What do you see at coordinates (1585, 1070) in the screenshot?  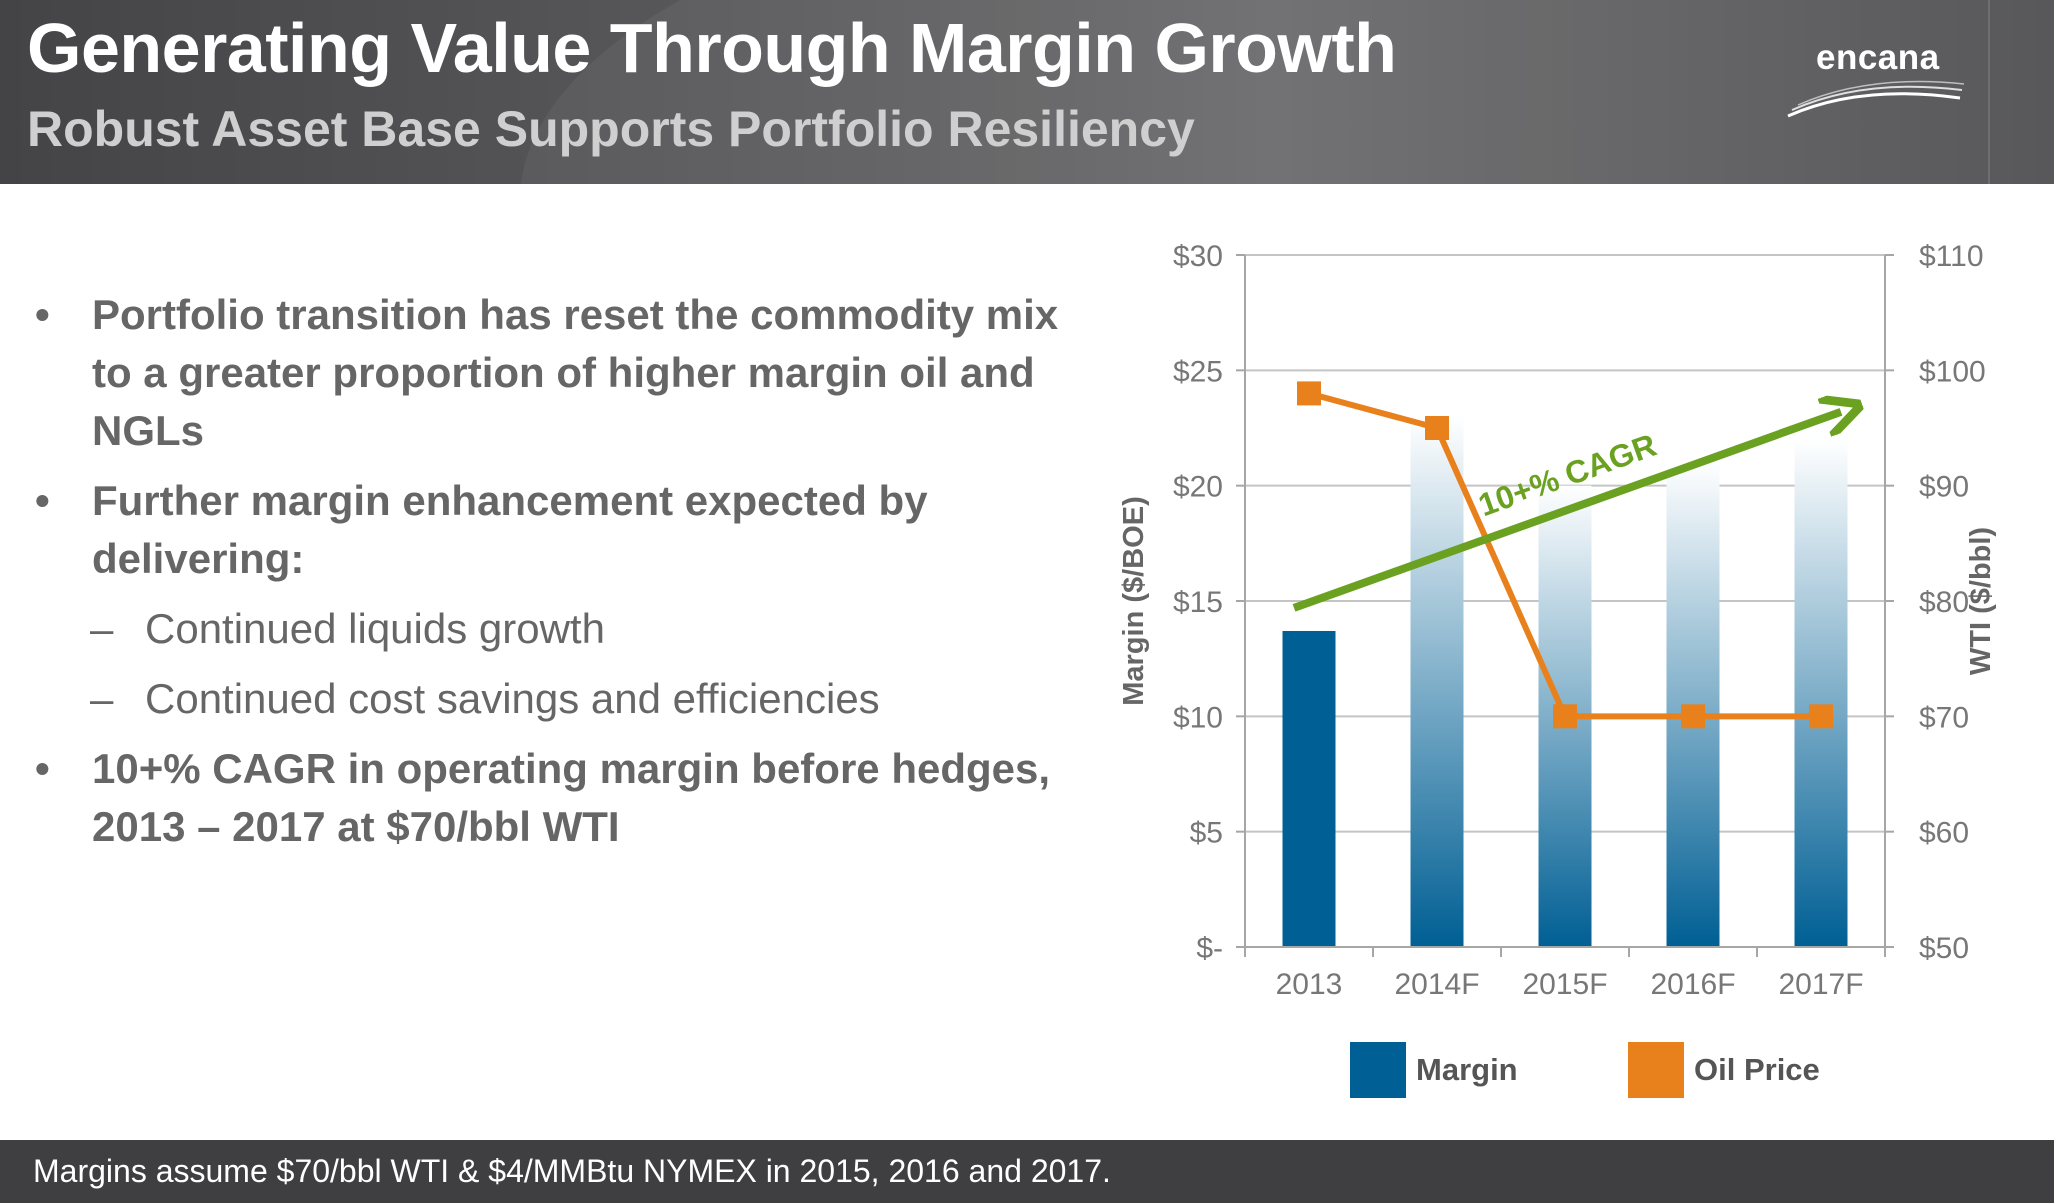 I see `chart-legend: Margin Oil Price` at bounding box center [1585, 1070].